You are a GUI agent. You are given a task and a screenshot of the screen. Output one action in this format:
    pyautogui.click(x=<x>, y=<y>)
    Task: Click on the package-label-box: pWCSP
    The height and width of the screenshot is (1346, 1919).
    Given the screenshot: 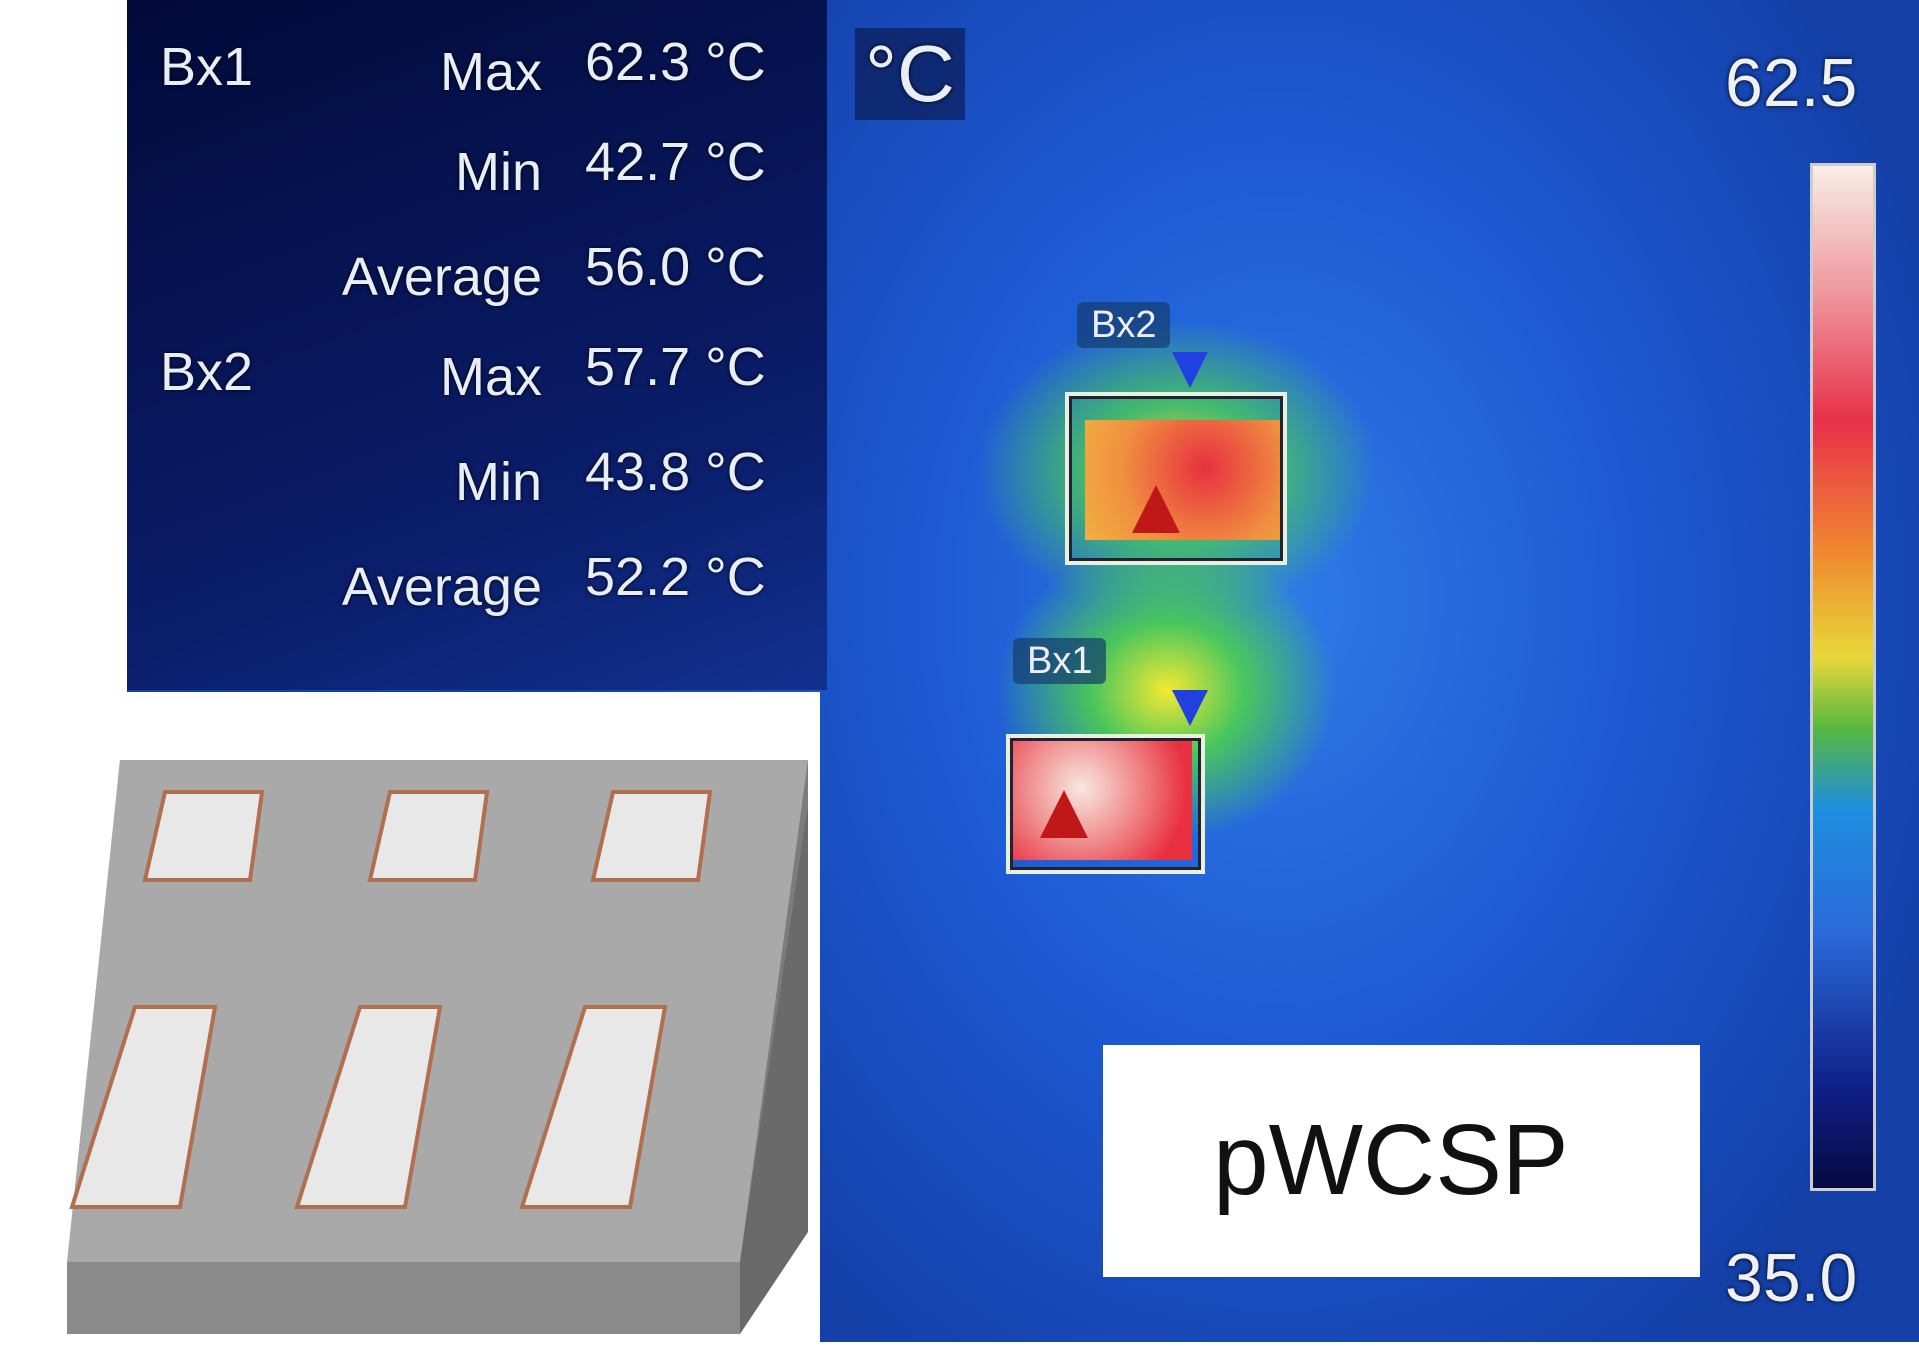 What is the action you would take?
    pyautogui.click(x=1401, y=1161)
    